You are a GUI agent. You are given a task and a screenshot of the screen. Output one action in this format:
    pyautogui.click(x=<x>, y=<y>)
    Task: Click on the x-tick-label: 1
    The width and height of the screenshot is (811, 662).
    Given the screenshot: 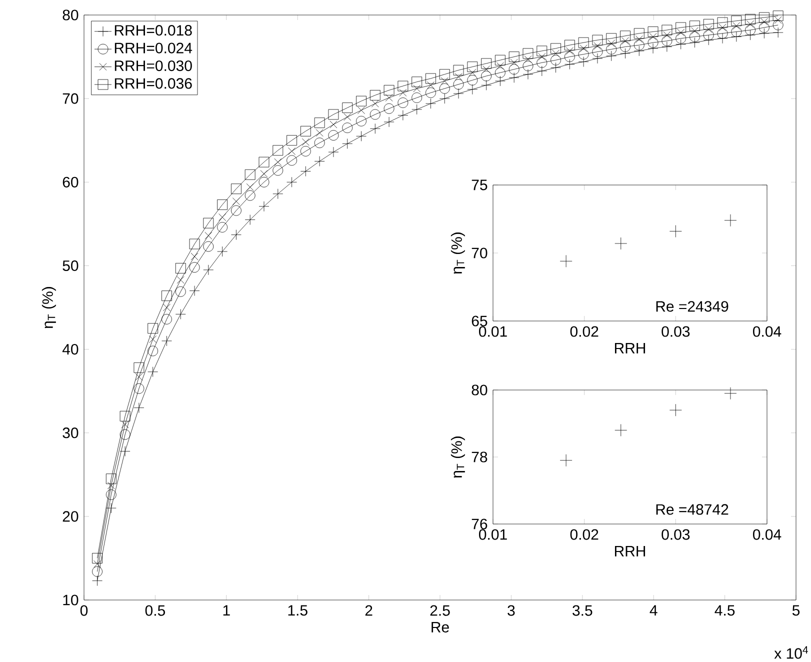 What is the action you would take?
    pyautogui.click(x=226, y=610)
    